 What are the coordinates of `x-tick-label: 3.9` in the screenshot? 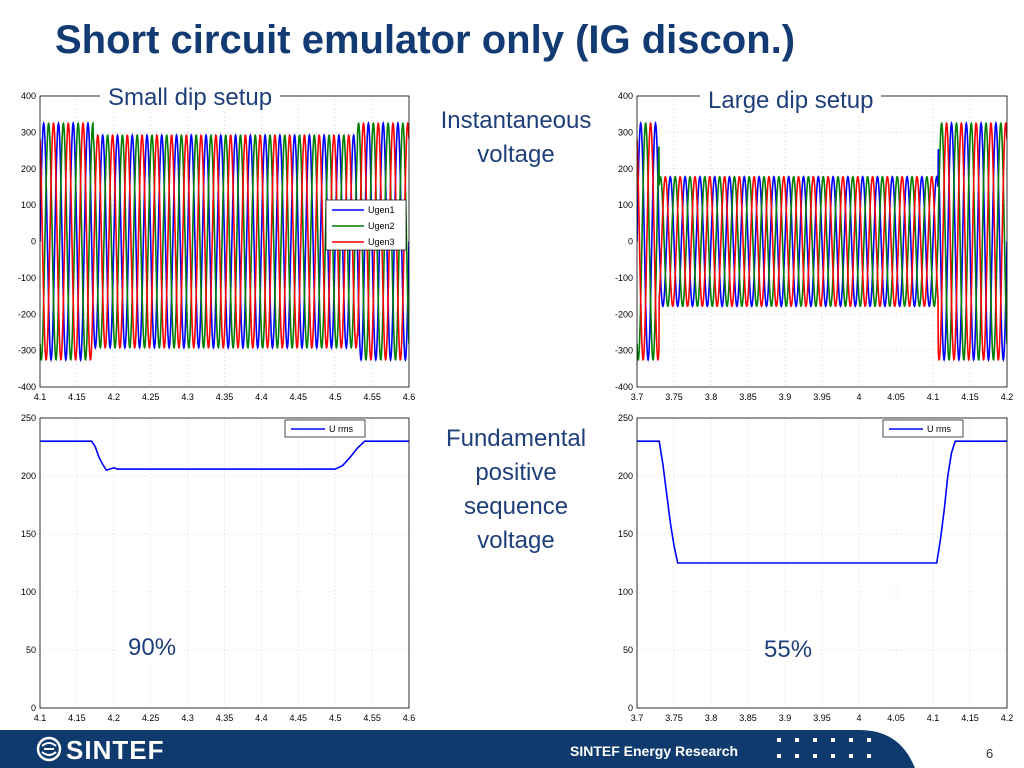 It's located at (785, 397).